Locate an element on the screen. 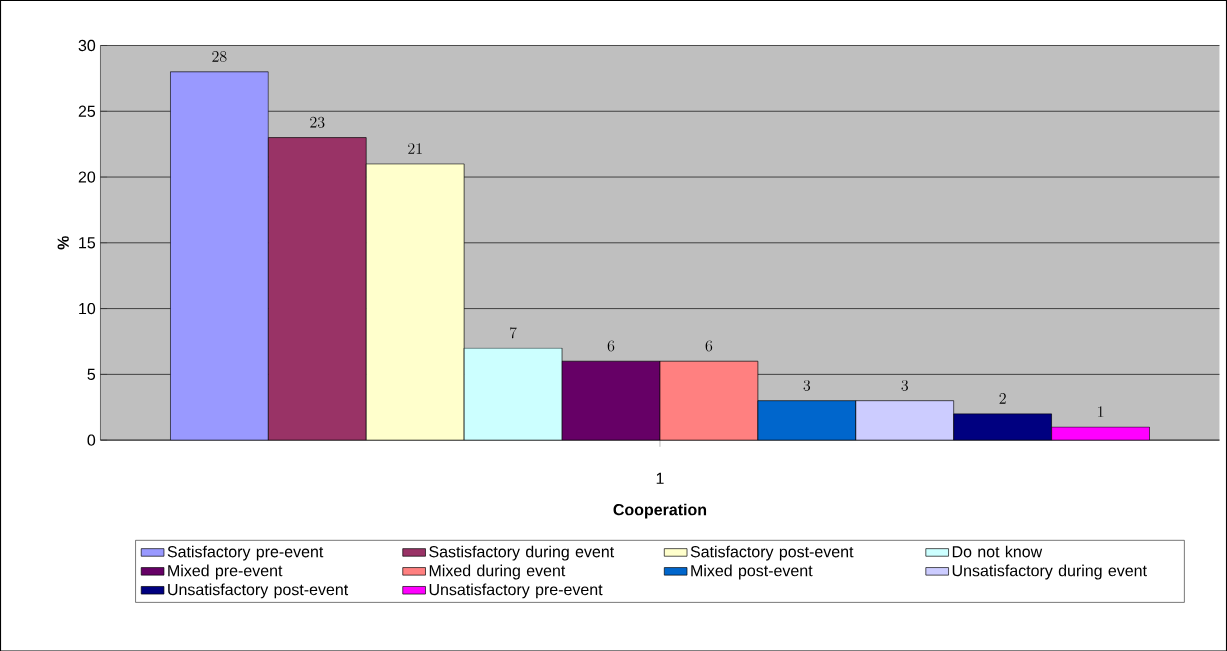 The width and height of the screenshot is (1227, 651). legend-label: Unsatisfactory post-event is located at coordinates (258, 591).